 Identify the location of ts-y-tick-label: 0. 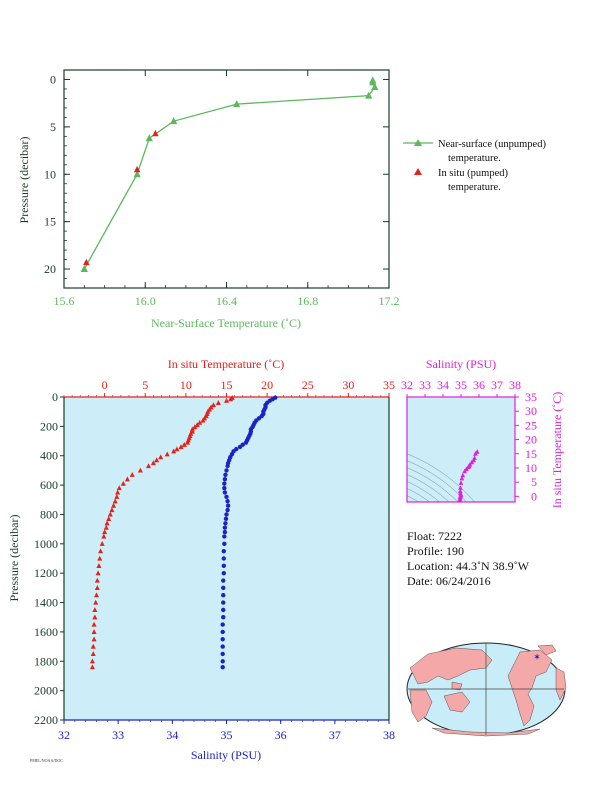
(534, 496).